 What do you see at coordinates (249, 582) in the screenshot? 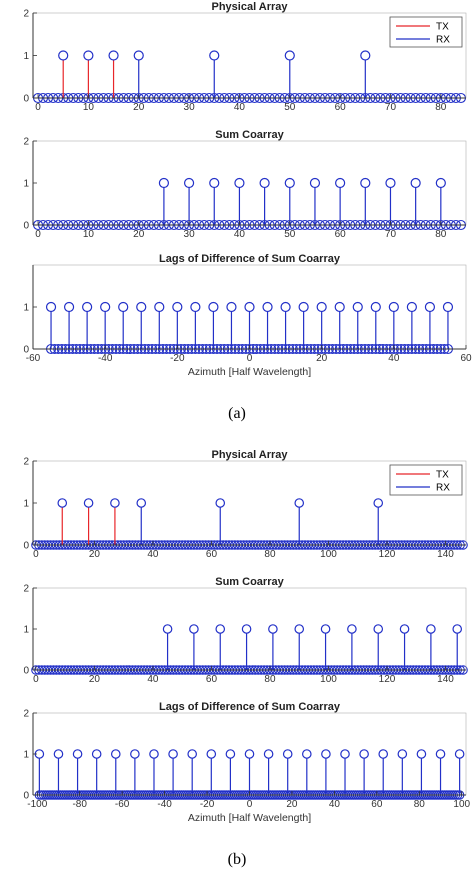
I see `chart-title: Sum Coarray` at bounding box center [249, 582].